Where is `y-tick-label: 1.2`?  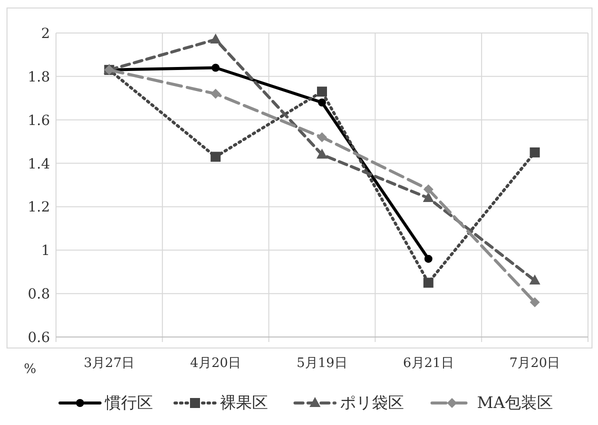
y-tick-label: 1.2 is located at coordinates (39, 208).